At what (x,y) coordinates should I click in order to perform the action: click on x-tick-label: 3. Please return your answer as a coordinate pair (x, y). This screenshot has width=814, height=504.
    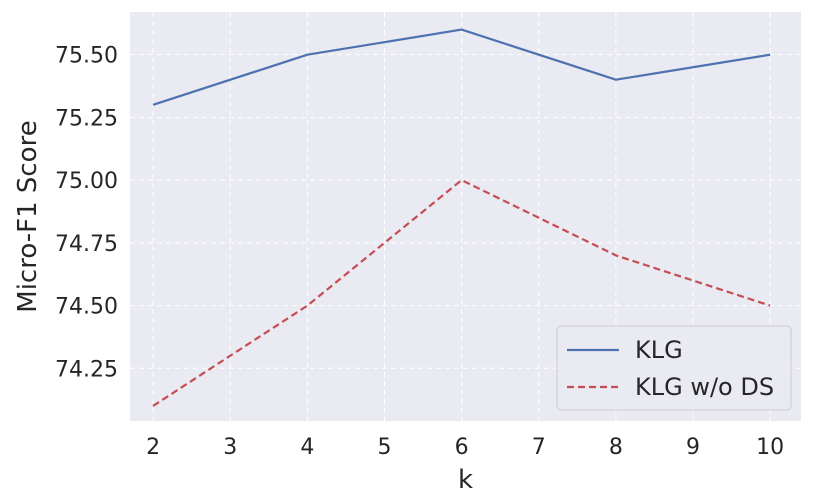
    Looking at the image, I should click on (230, 447).